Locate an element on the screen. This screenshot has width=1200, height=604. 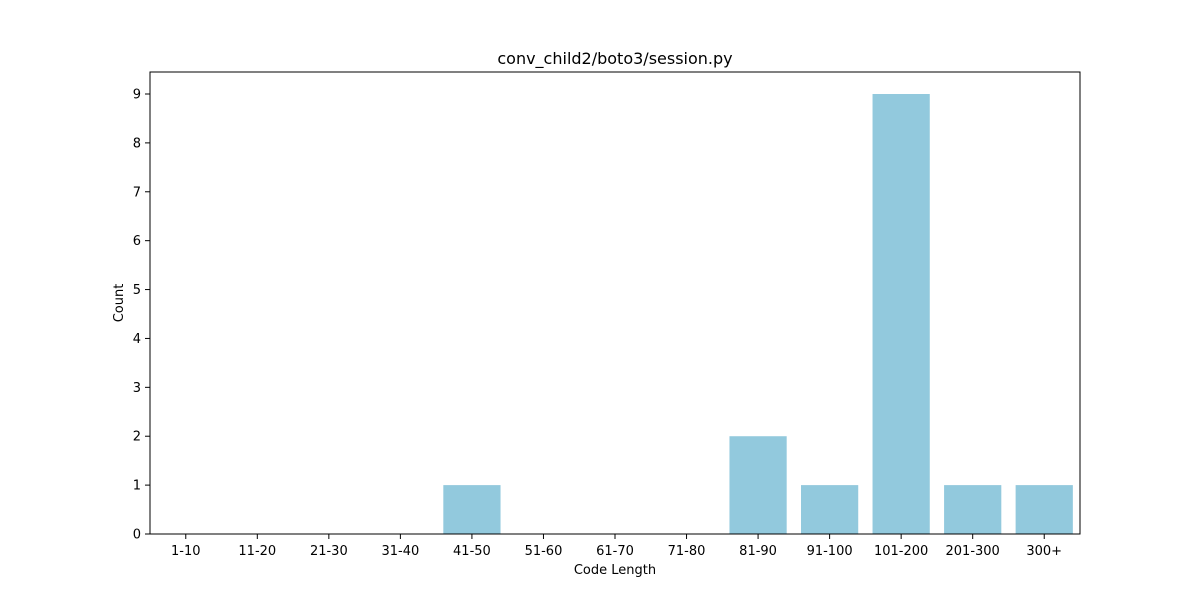
x-tick-label: 21-30 is located at coordinates (329, 551).